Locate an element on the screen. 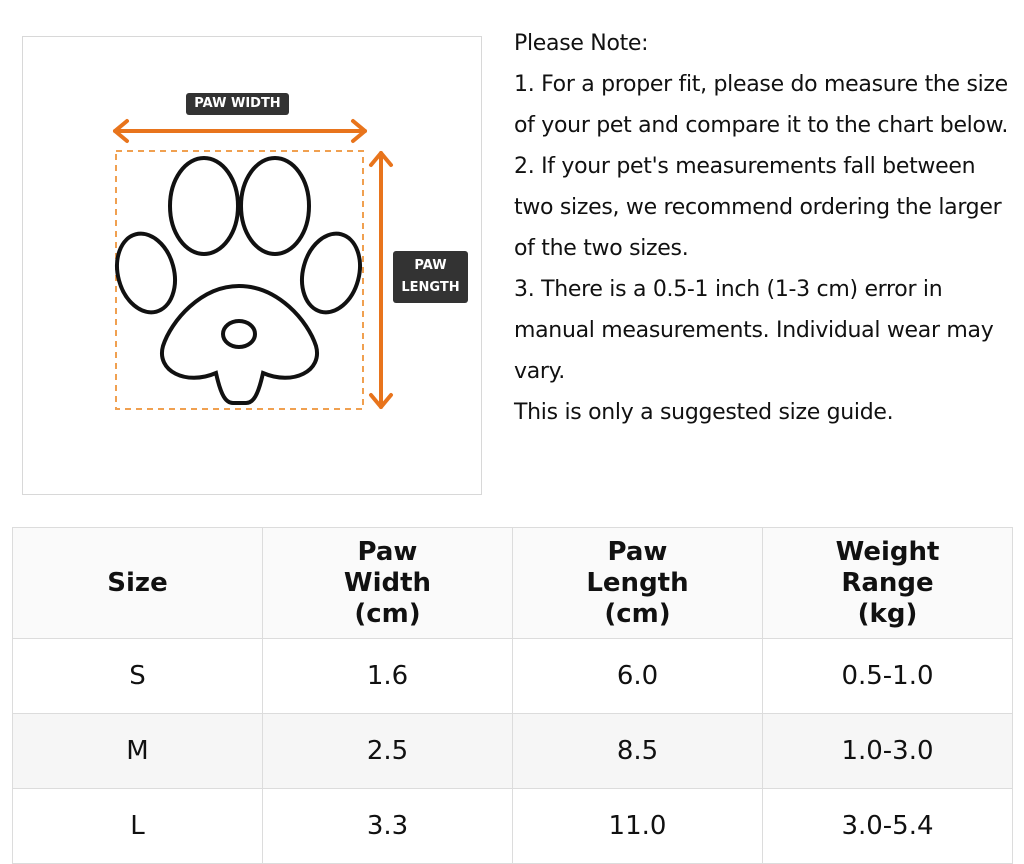  table-cell: 1.0-3.0 is located at coordinates (887, 751).